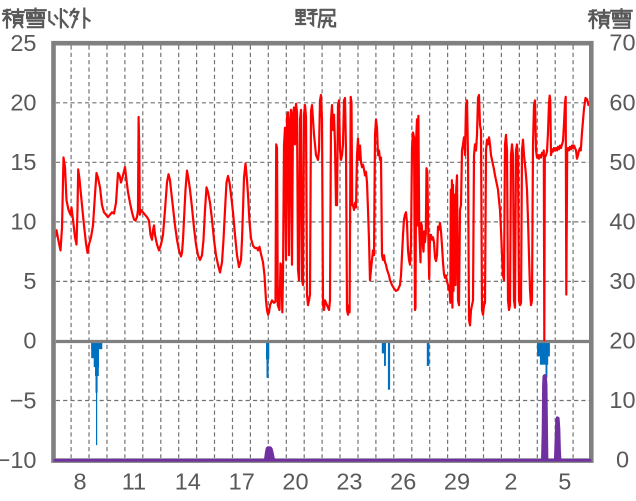 The image size is (636, 501). Describe the element at coordinates (622, 281) in the screenshot. I see `svg-text: 30` at that location.